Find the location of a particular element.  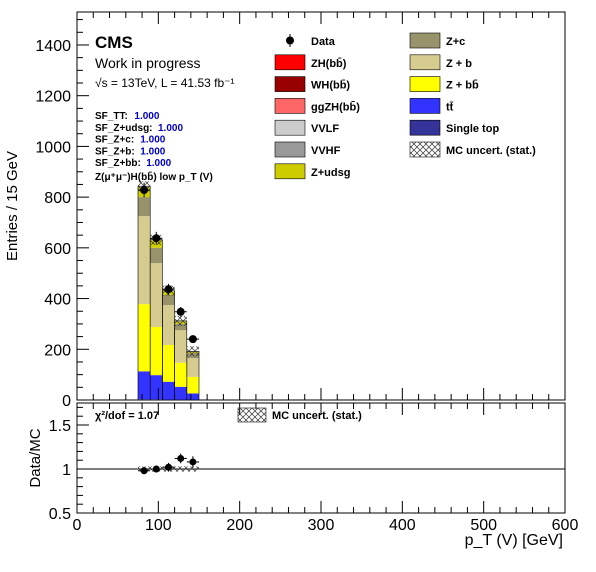

x-tick-label: 300 is located at coordinates (321, 525).